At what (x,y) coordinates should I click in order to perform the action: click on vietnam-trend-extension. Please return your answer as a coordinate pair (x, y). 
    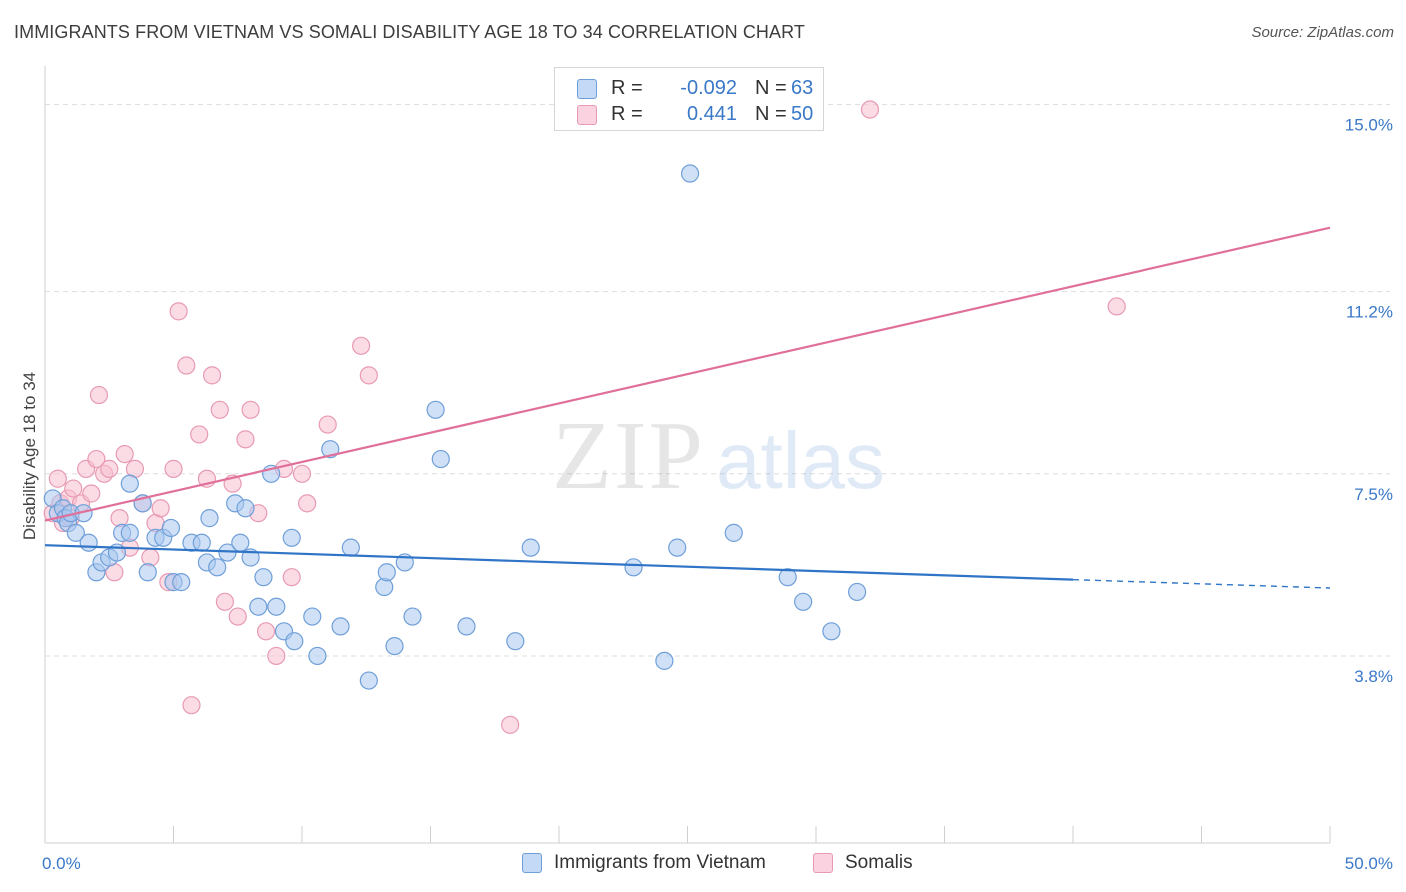
    Looking at the image, I should click on (1201, 583).